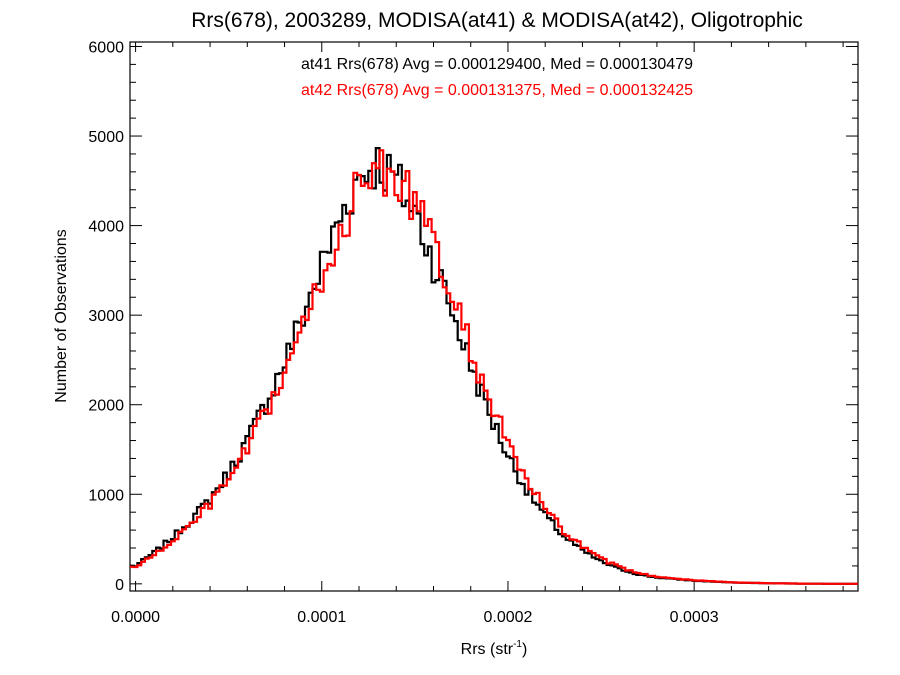 The height and width of the screenshot is (675, 900). I want to click on x-axis-label-close: ), so click(524, 649).